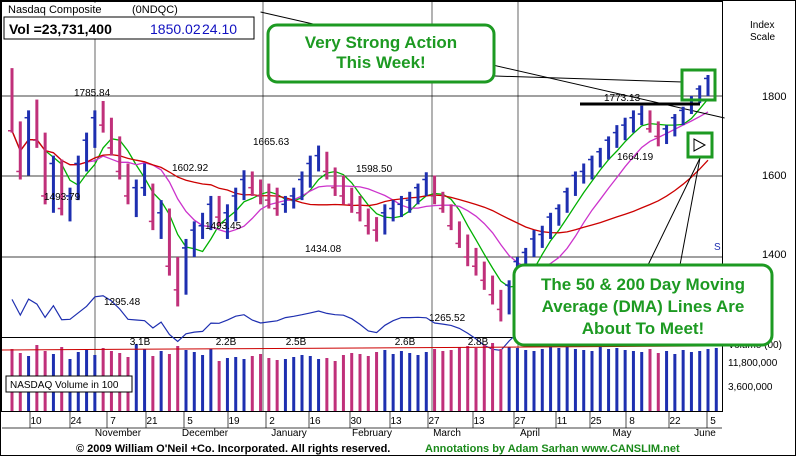  I want to click on x-date-label: 25, so click(596, 421).